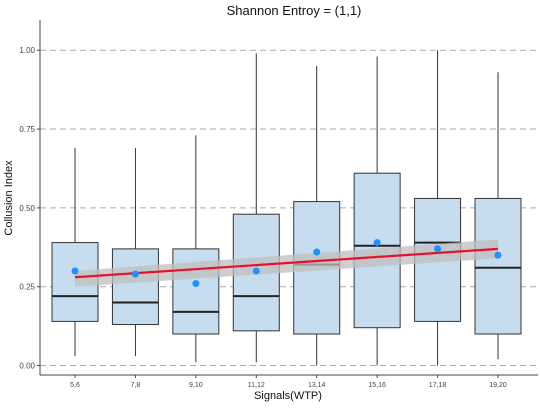  What do you see at coordinates (27, 129) in the screenshot?
I see `y-tick-label: 0.75` at bounding box center [27, 129].